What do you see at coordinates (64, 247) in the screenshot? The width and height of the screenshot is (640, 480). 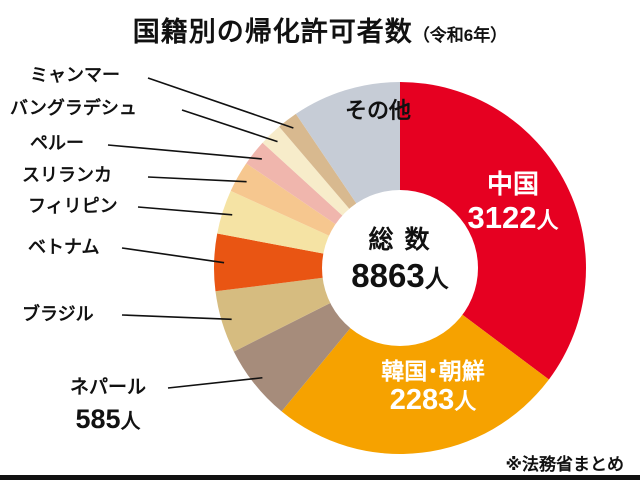 I see `label-vietnam: ベトナム` at bounding box center [64, 247].